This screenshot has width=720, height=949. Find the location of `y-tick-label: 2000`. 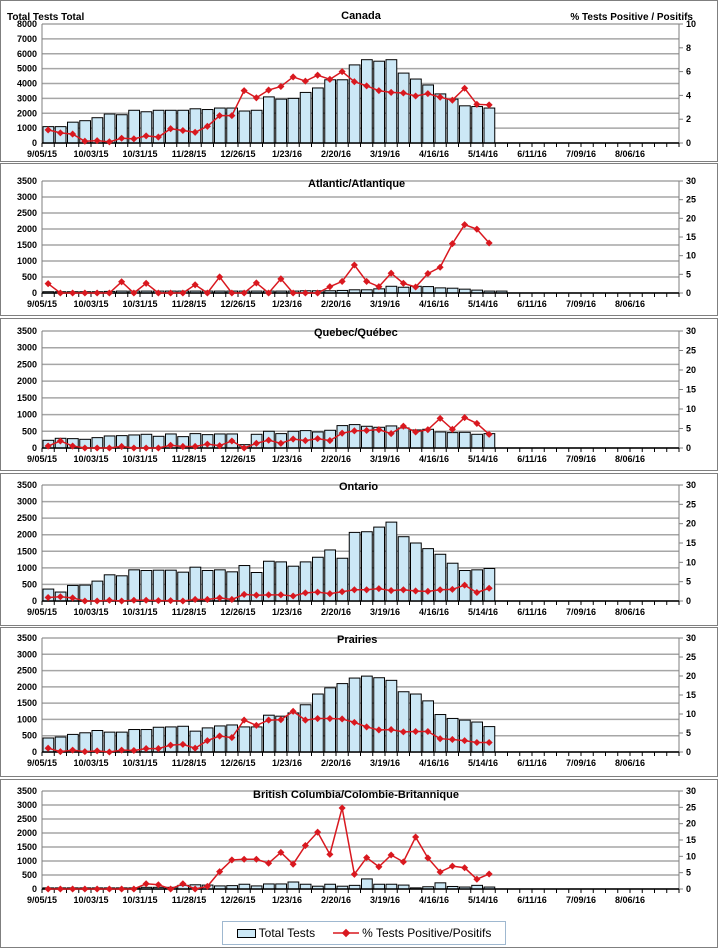

y-tick-label: 2000 is located at coordinates (27, 687).